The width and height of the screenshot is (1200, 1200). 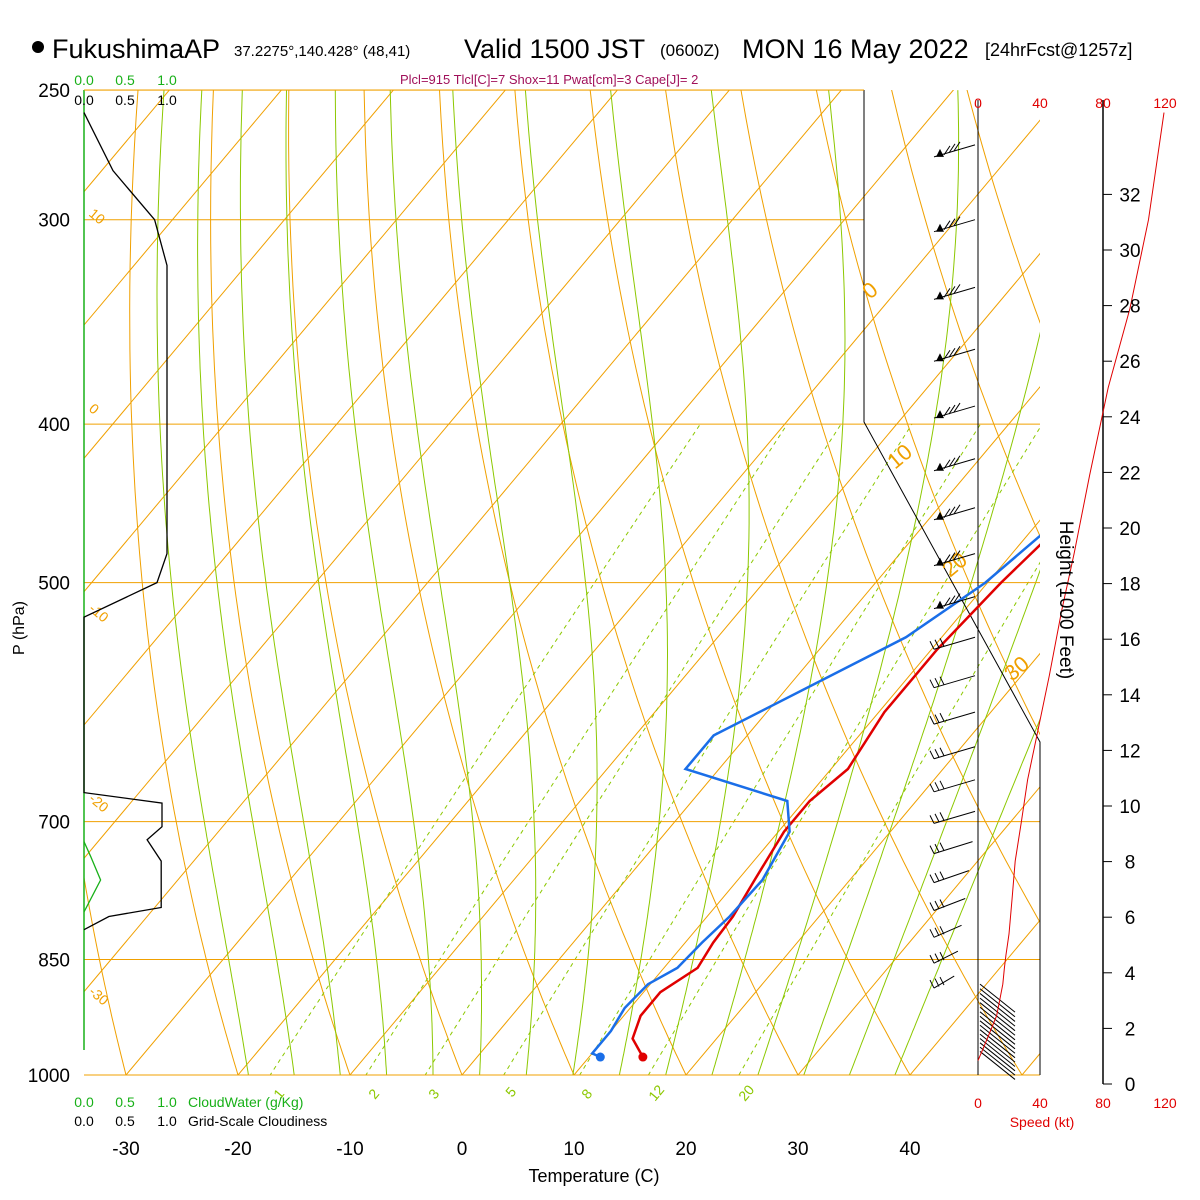 I want to click on speed-tick-bottom: 80, so click(x=1103, y=1103).